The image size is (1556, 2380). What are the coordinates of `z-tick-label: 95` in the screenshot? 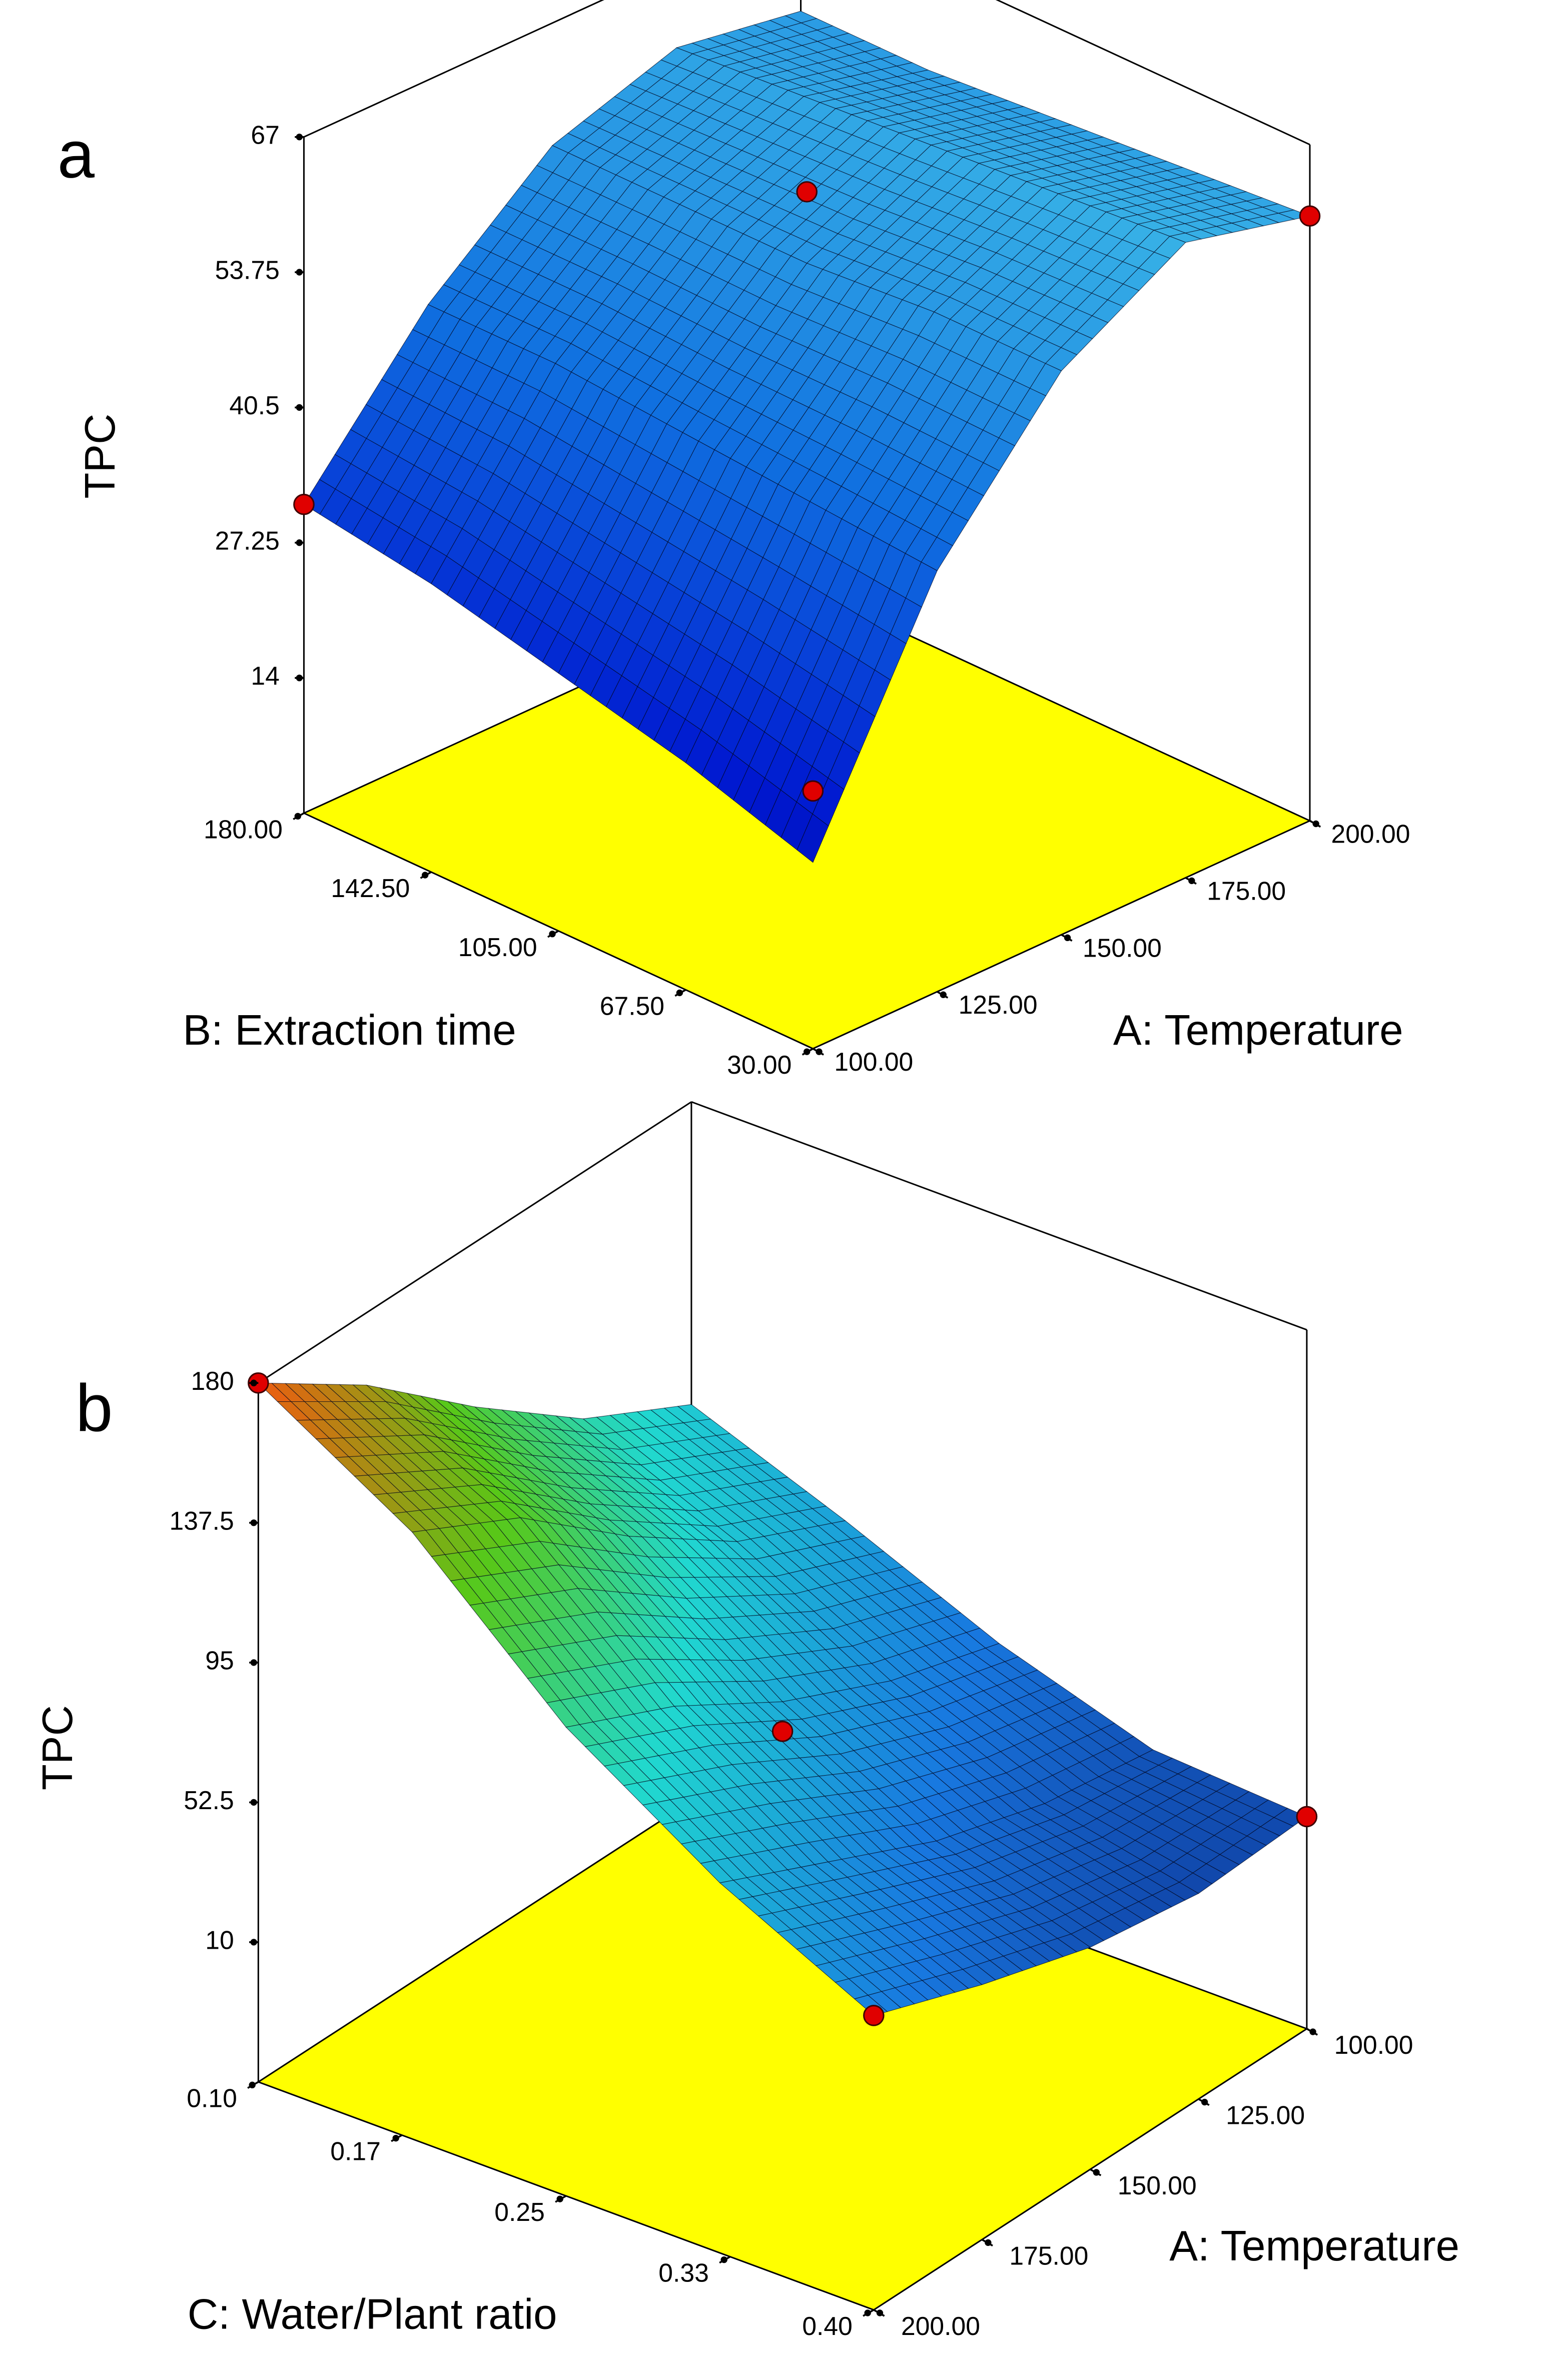 It's located at (219, 1661).